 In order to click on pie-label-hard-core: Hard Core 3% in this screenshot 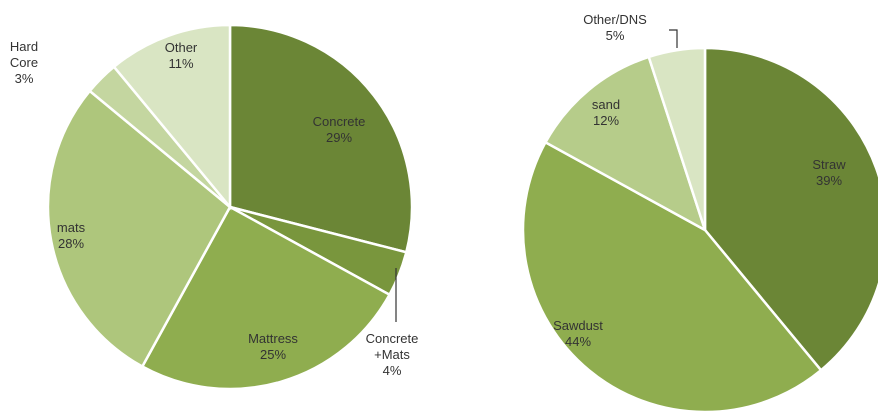, I will do `click(24, 62)`.